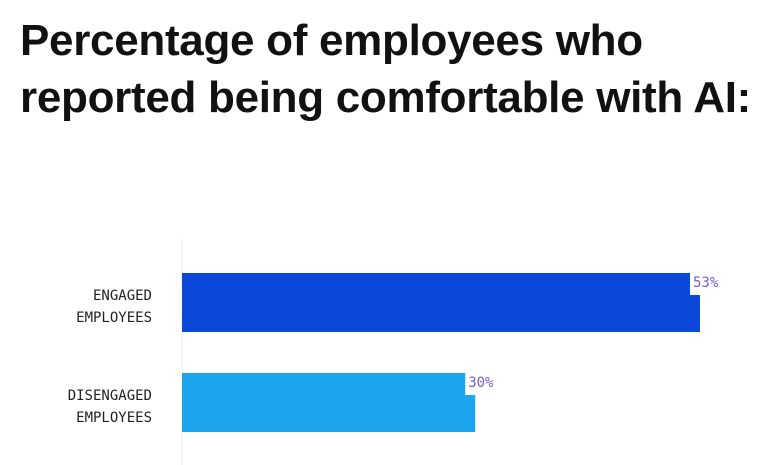  I want to click on category-label: ENGAGED, so click(122, 296).